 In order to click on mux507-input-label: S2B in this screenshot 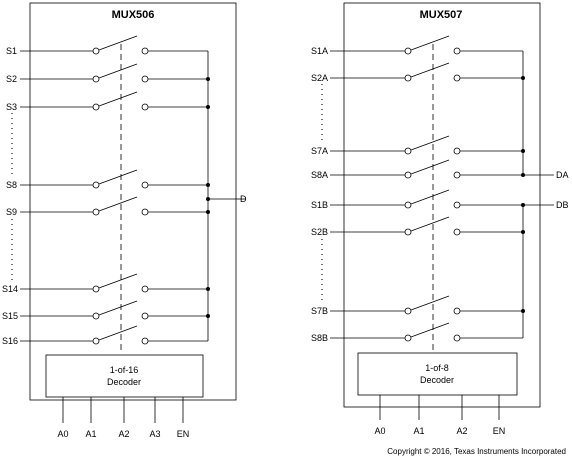, I will do `click(319, 232)`.